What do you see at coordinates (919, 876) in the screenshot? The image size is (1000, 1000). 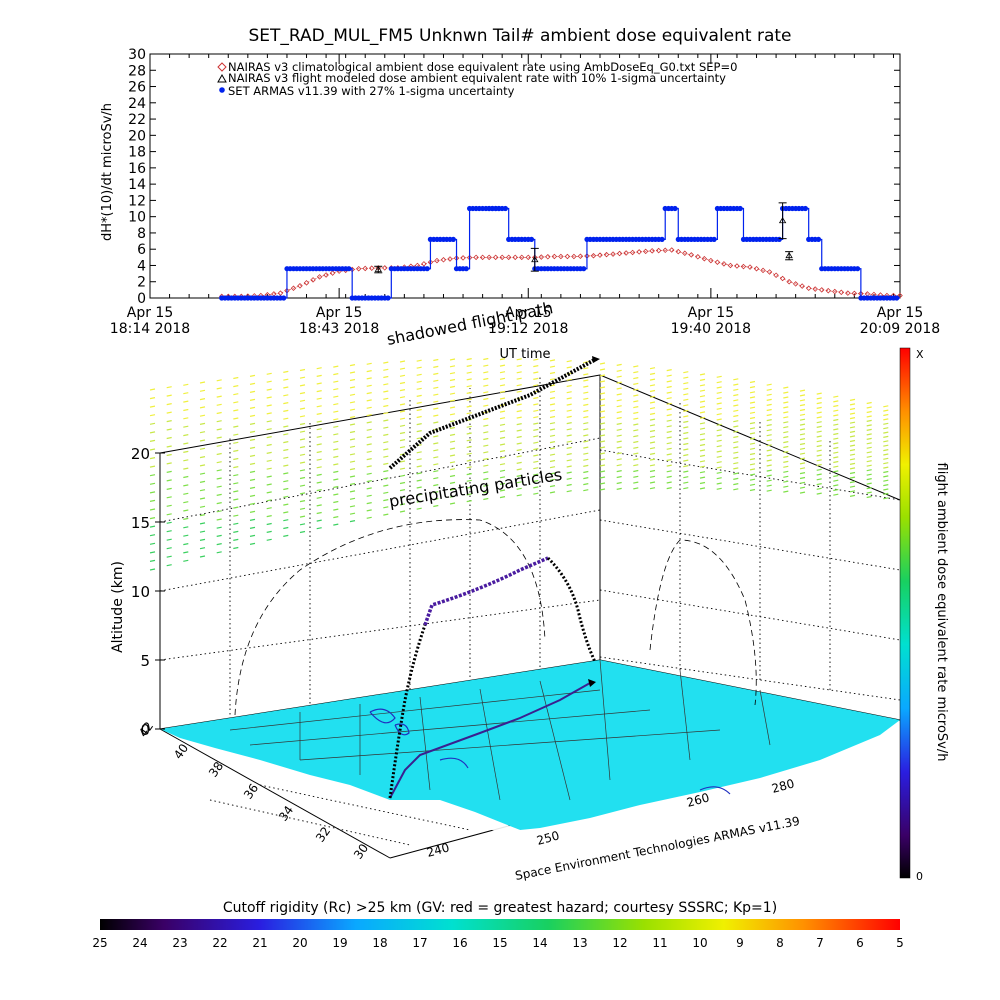 I see `right-colorbar-bottom-label: 0` at bounding box center [919, 876].